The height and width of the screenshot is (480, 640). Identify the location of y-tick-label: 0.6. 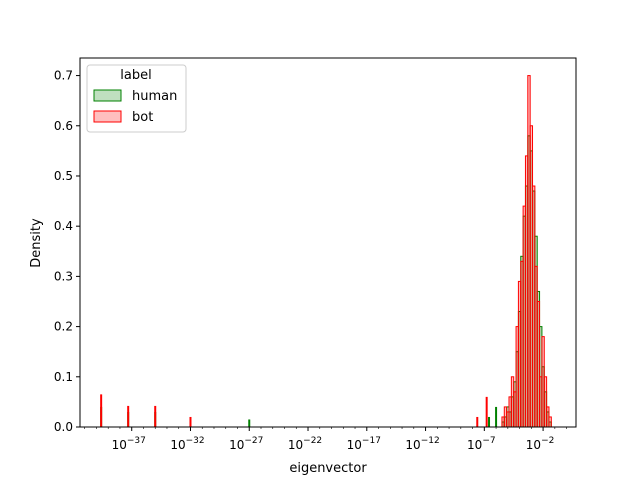
(63, 126).